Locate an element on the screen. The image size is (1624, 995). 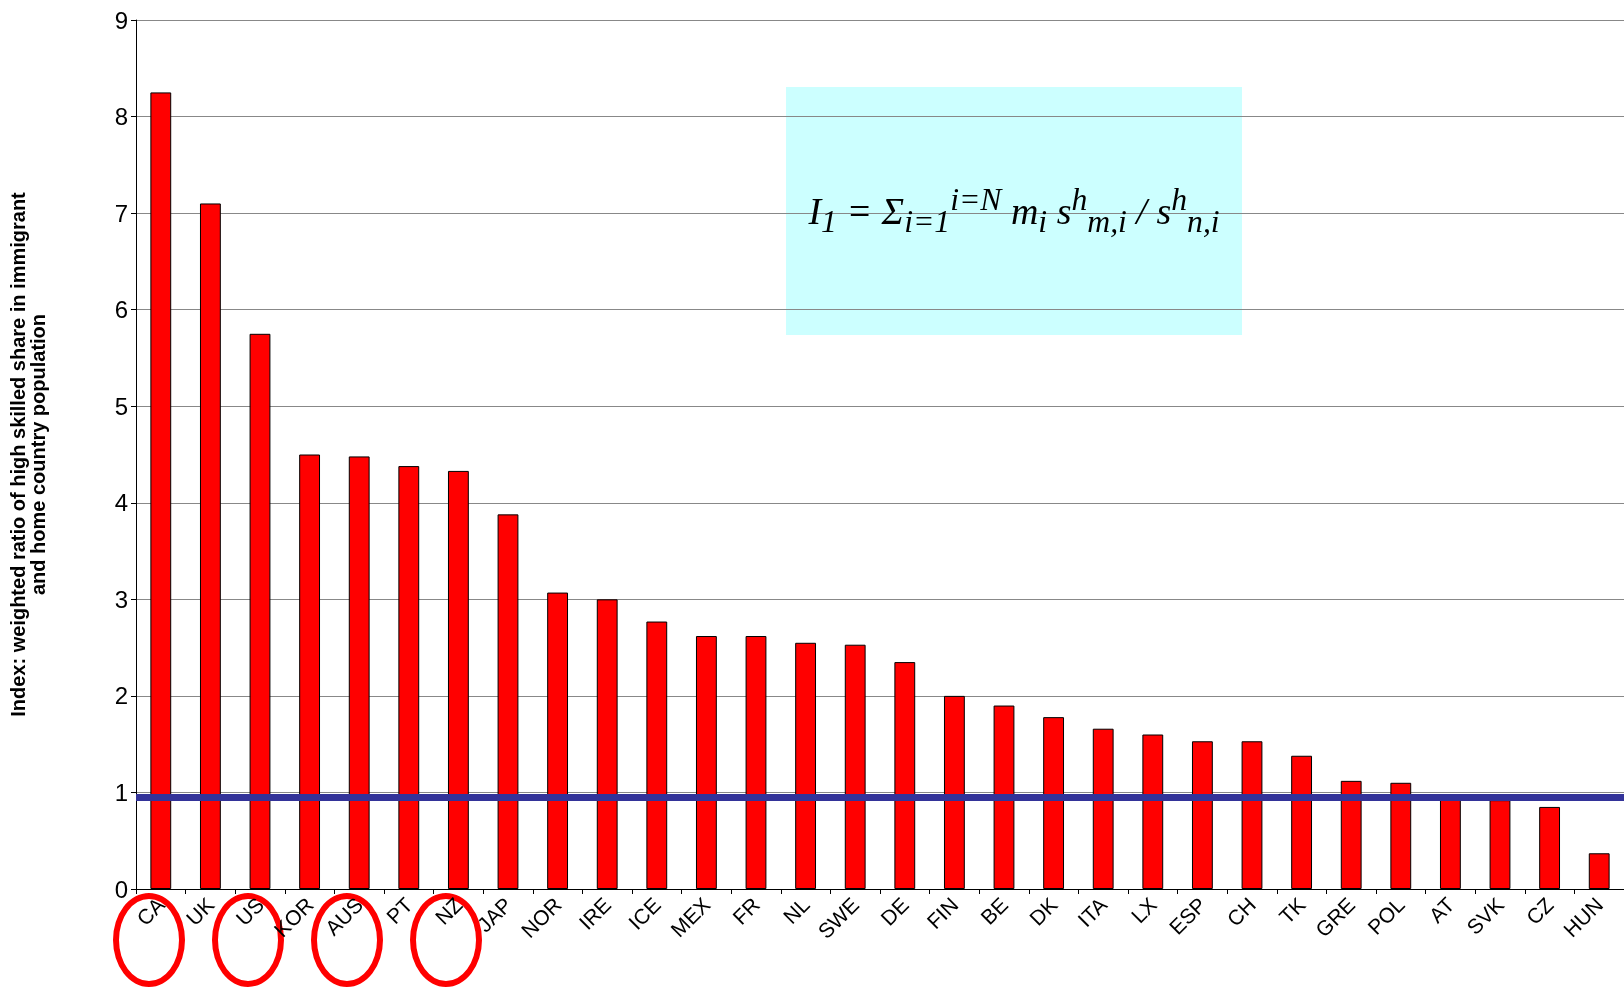
x-tick-label: JAP is located at coordinates (494, 914).